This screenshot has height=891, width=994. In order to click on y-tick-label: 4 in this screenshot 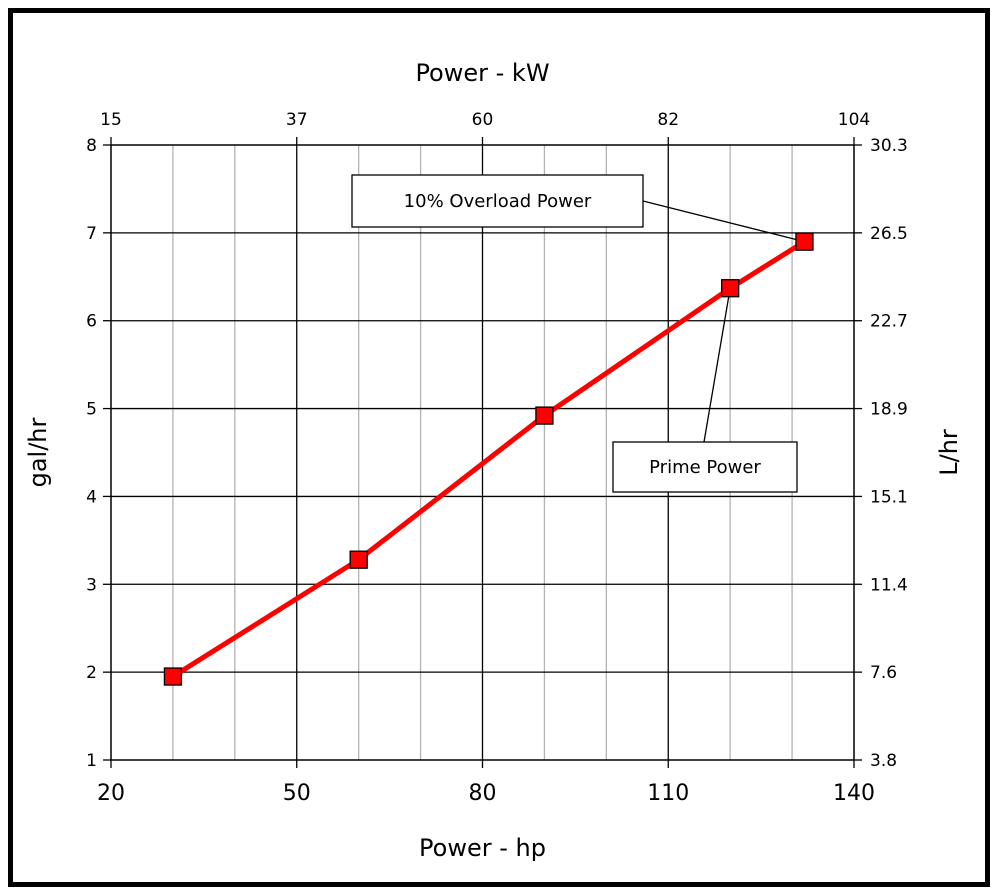, I will do `click(91, 497)`.